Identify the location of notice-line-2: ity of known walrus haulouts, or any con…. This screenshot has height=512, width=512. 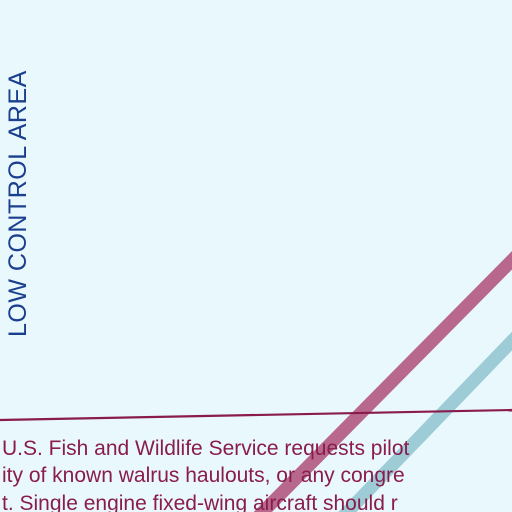
(203, 475).